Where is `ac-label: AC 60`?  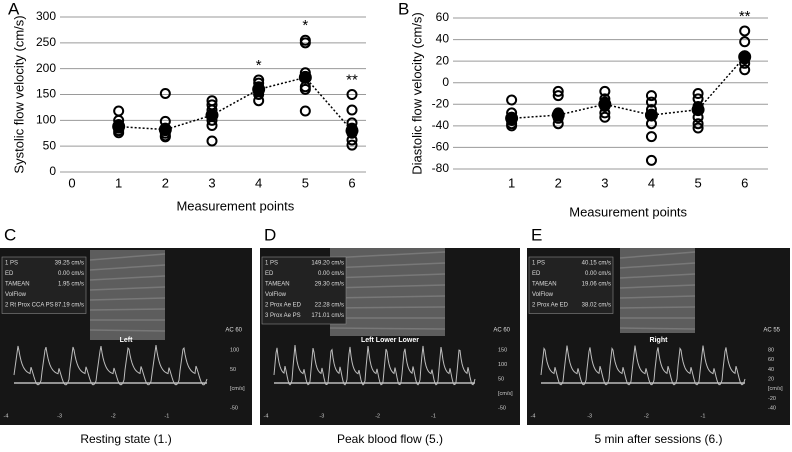 ac-label: AC 60 is located at coordinates (501, 331).